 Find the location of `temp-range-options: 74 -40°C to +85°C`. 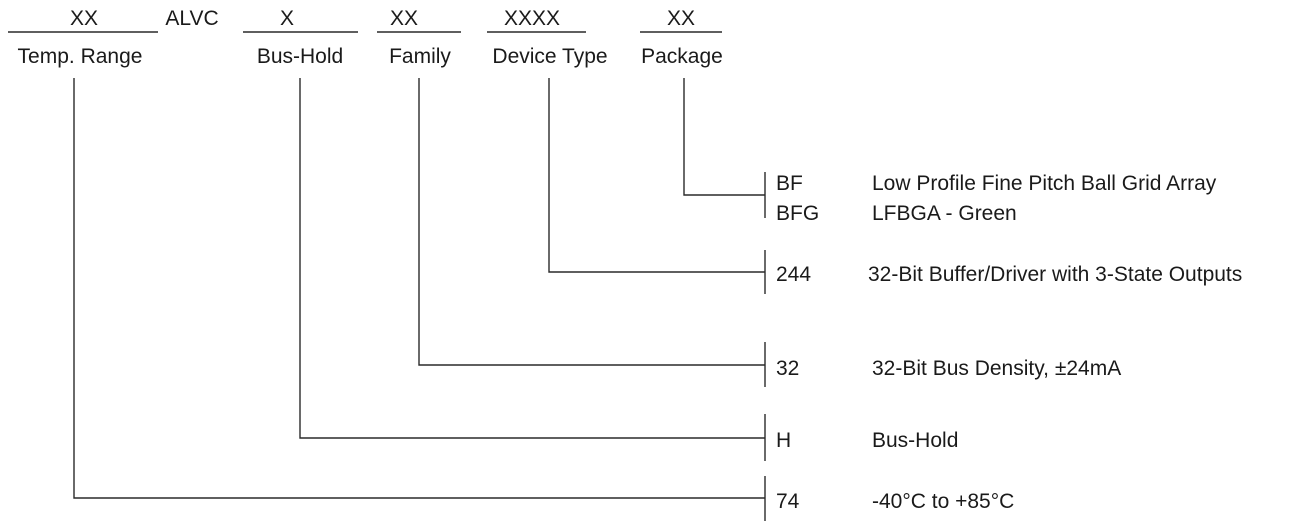

temp-range-options: 74 -40°C to +85°C is located at coordinates (895, 501).